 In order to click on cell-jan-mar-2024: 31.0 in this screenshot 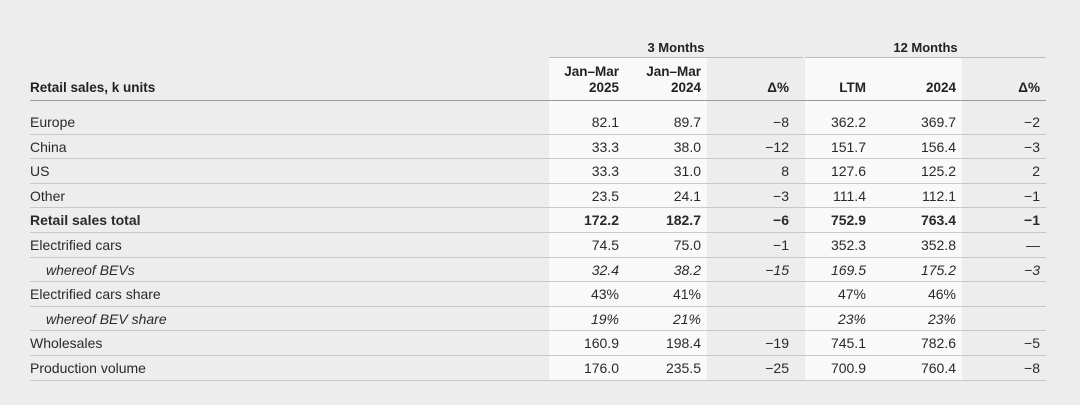, I will do `click(687, 171)`.